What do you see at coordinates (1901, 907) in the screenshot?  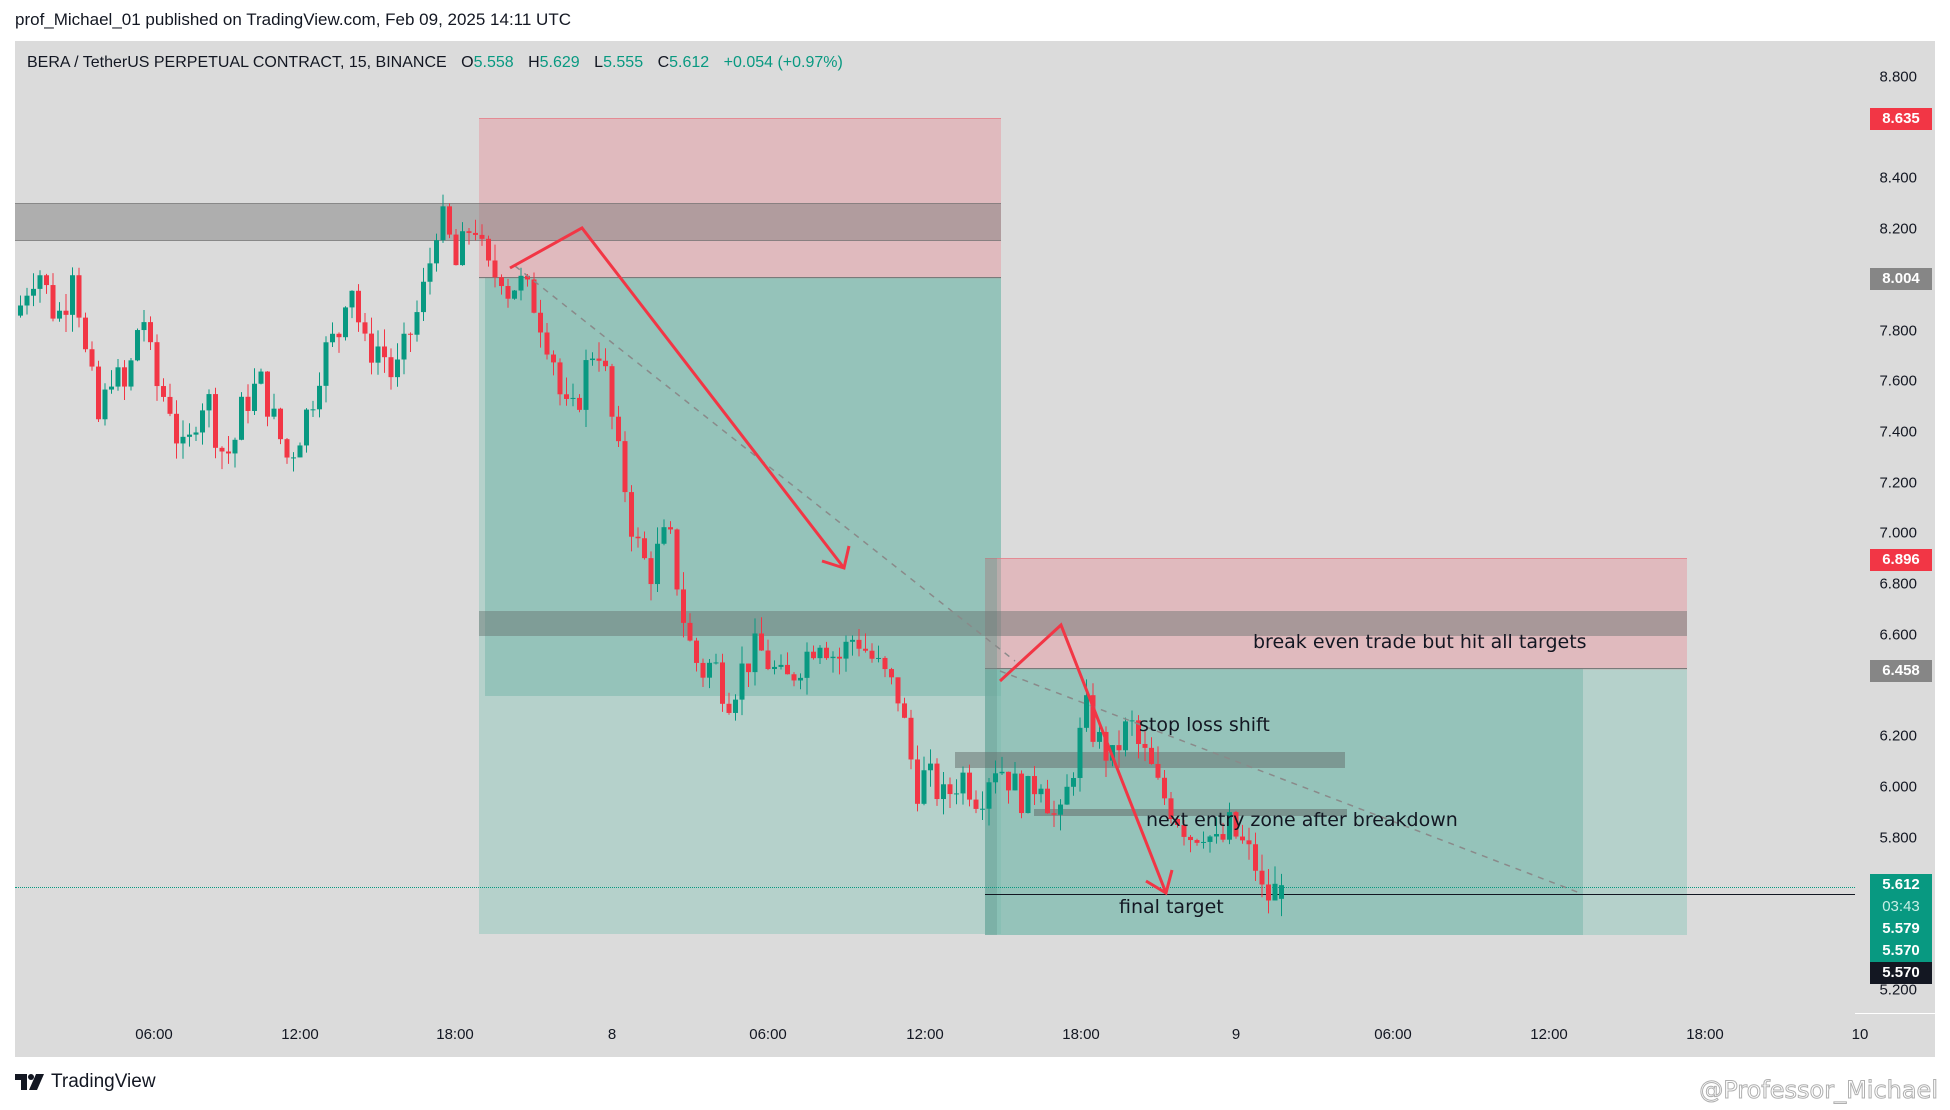 I see `price-tag: 03:43` at bounding box center [1901, 907].